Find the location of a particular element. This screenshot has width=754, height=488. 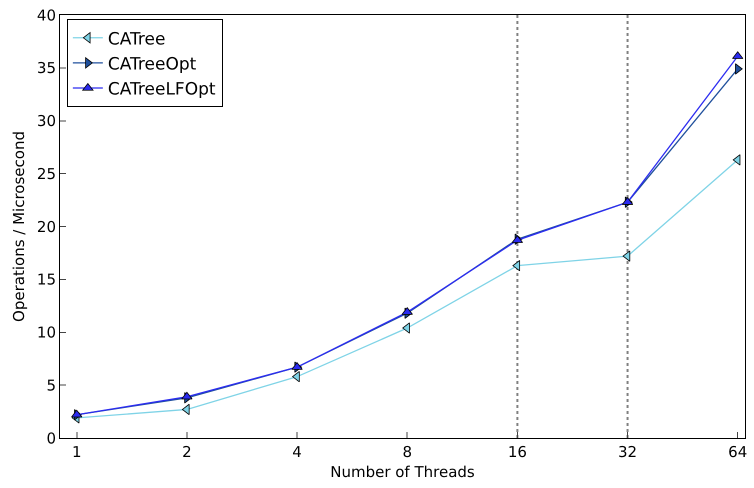

x-tick-label: 16 is located at coordinates (517, 452).